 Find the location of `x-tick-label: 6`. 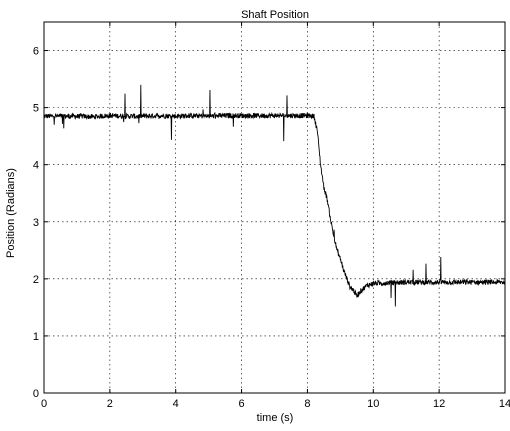

x-tick-label: 6 is located at coordinates (242, 404).